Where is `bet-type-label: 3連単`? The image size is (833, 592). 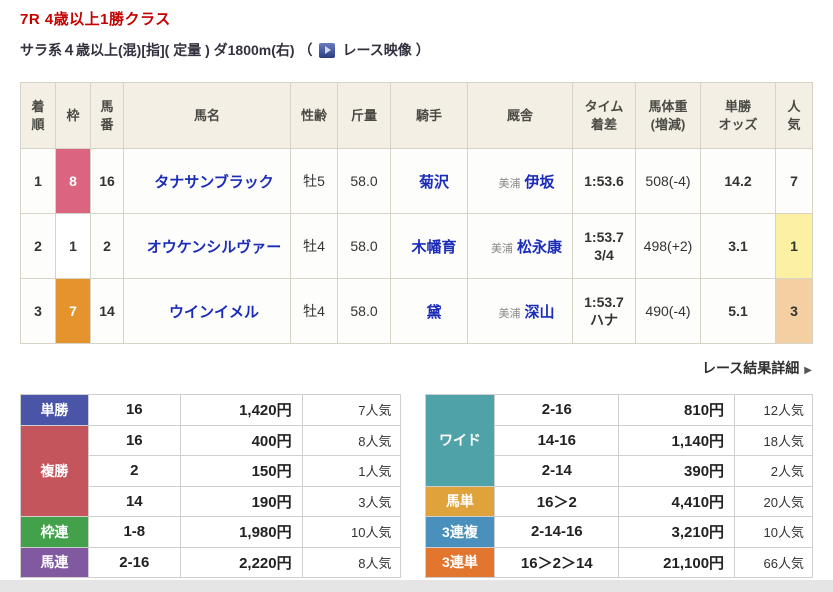 bet-type-label: 3連単 is located at coordinates (460, 562).